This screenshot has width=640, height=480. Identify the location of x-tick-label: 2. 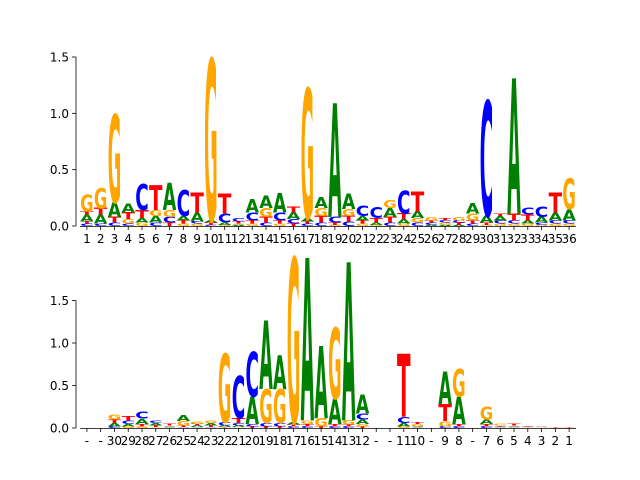
(556, 441).